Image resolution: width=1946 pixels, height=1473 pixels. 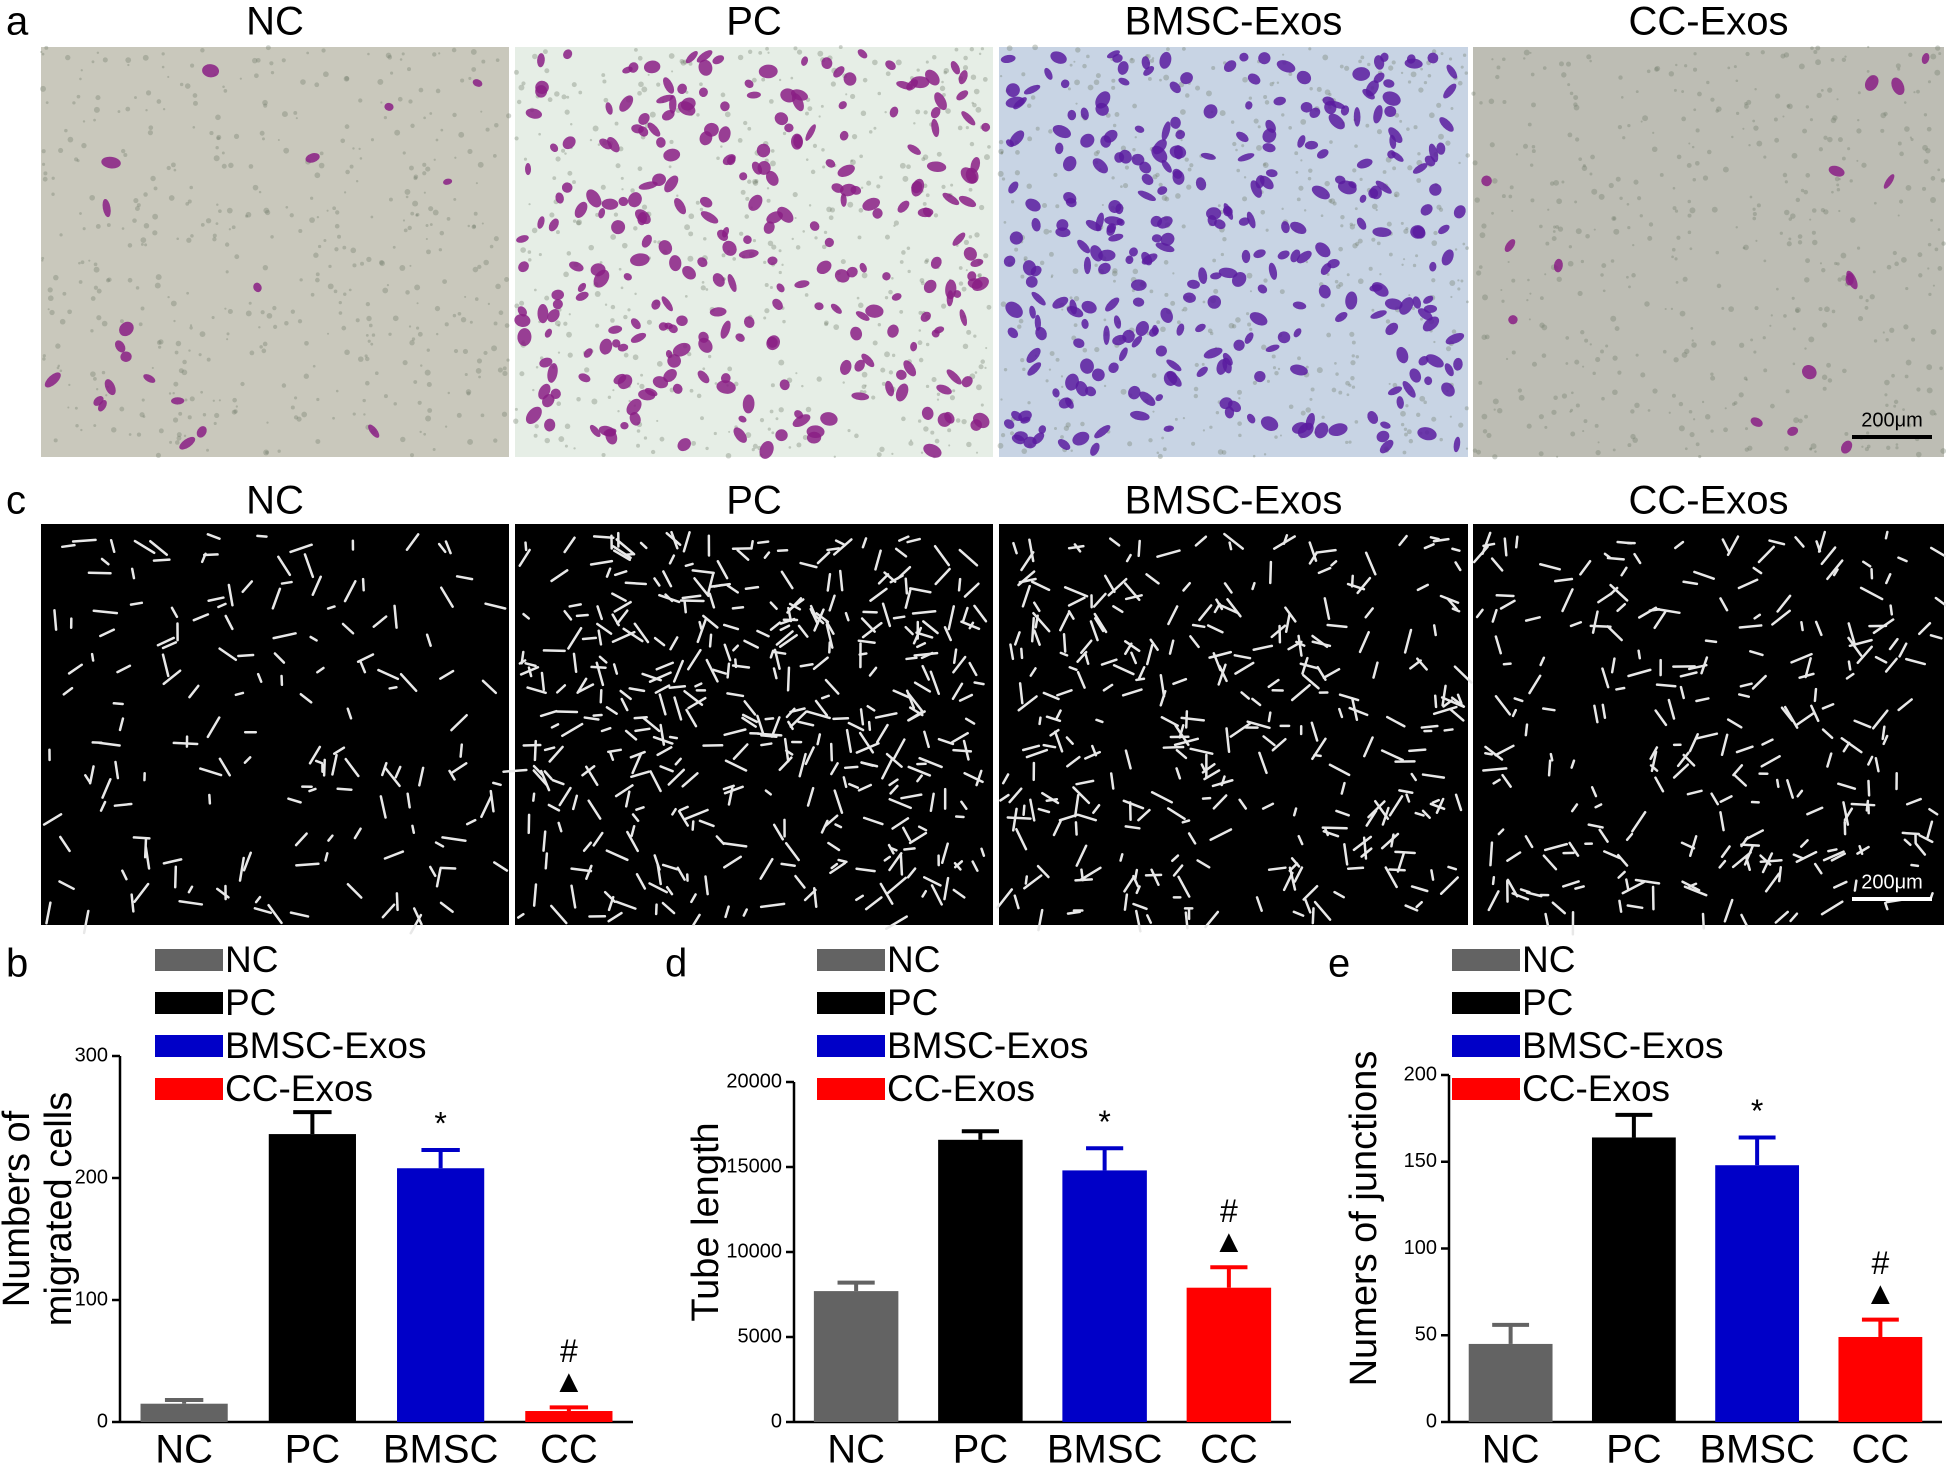 I want to click on x-tick-label: NC, so click(x=856, y=1450).